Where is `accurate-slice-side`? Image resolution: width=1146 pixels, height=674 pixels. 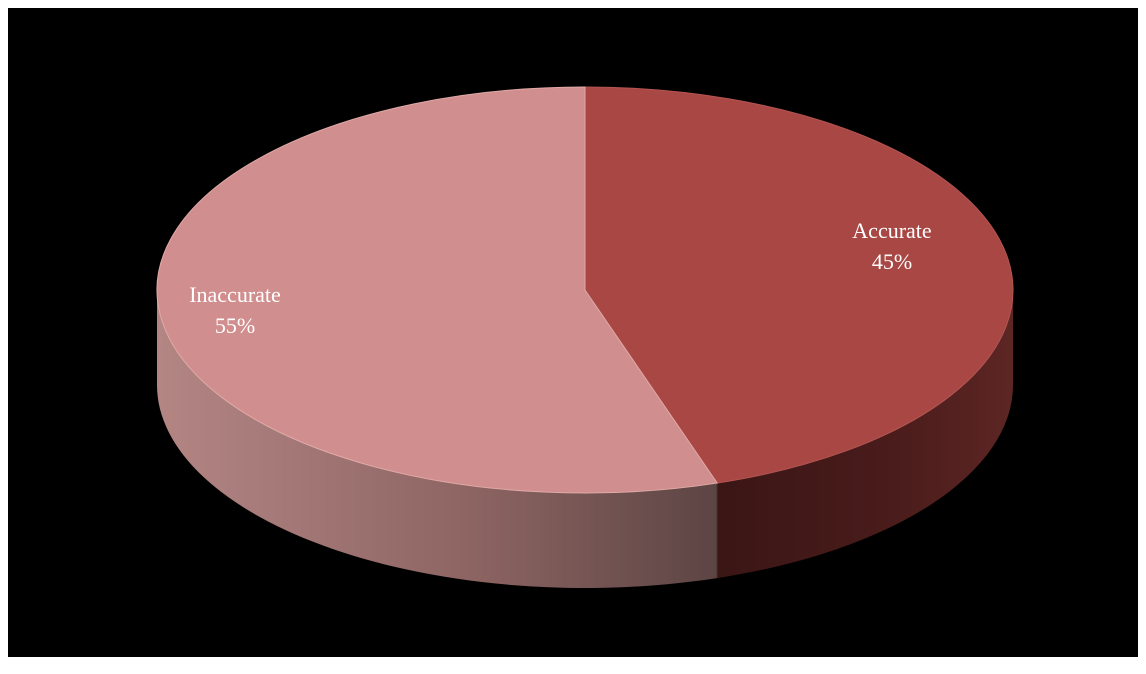 accurate-slice-side is located at coordinates (865, 434).